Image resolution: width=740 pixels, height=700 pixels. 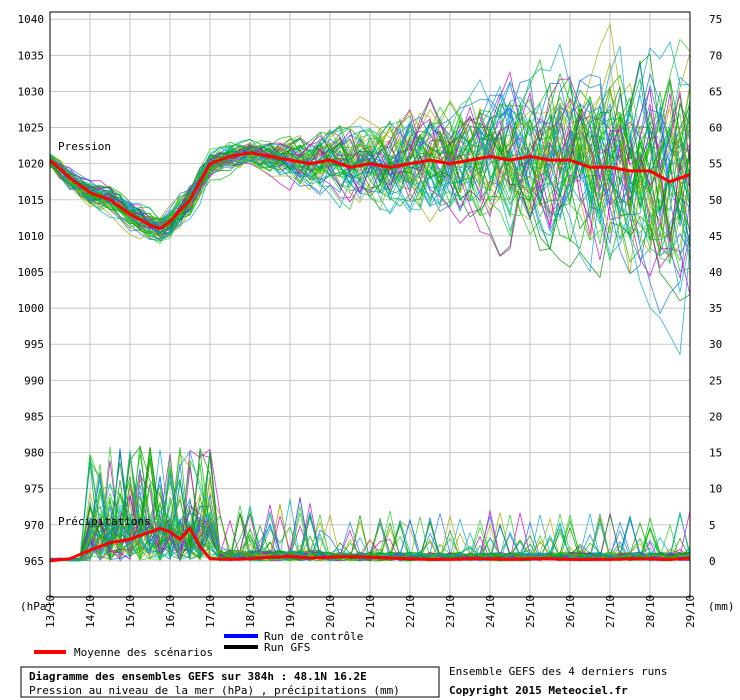 What do you see at coordinates (84, 146) in the screenshot?
I see `pressure-panel-label: Pression` at bounding box center [84, 146].